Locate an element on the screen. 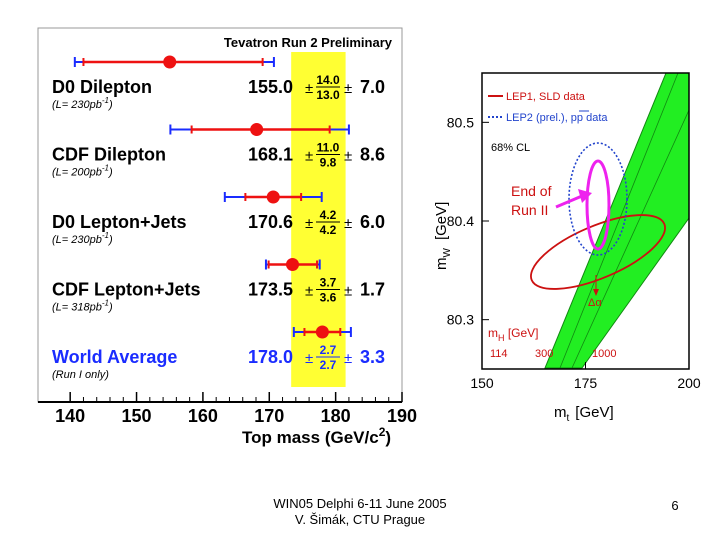 The height and width of the screenshot is (540, 720). higgs-mass-label: mH [GeV] is located at coordinates (513, 334).